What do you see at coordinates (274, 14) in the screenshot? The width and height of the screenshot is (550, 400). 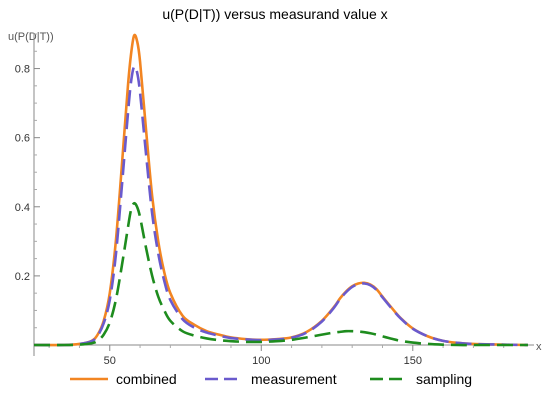 I see `chart-title: u(P(D|T)) versus measurand value x` at bounding box center [274, 14].